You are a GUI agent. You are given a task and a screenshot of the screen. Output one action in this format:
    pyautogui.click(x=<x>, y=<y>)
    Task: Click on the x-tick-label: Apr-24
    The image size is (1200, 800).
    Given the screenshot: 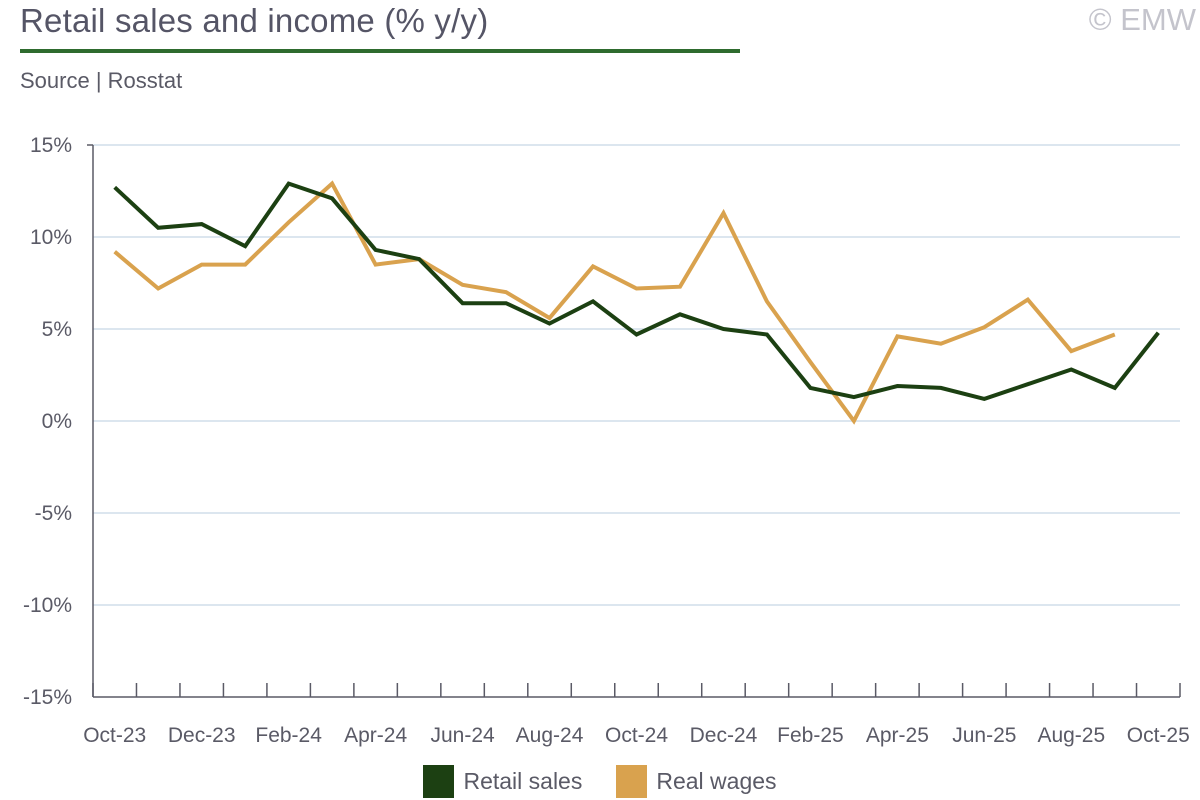 What is the action you would take?
    pyautogui.click(x=375, y=735)
    